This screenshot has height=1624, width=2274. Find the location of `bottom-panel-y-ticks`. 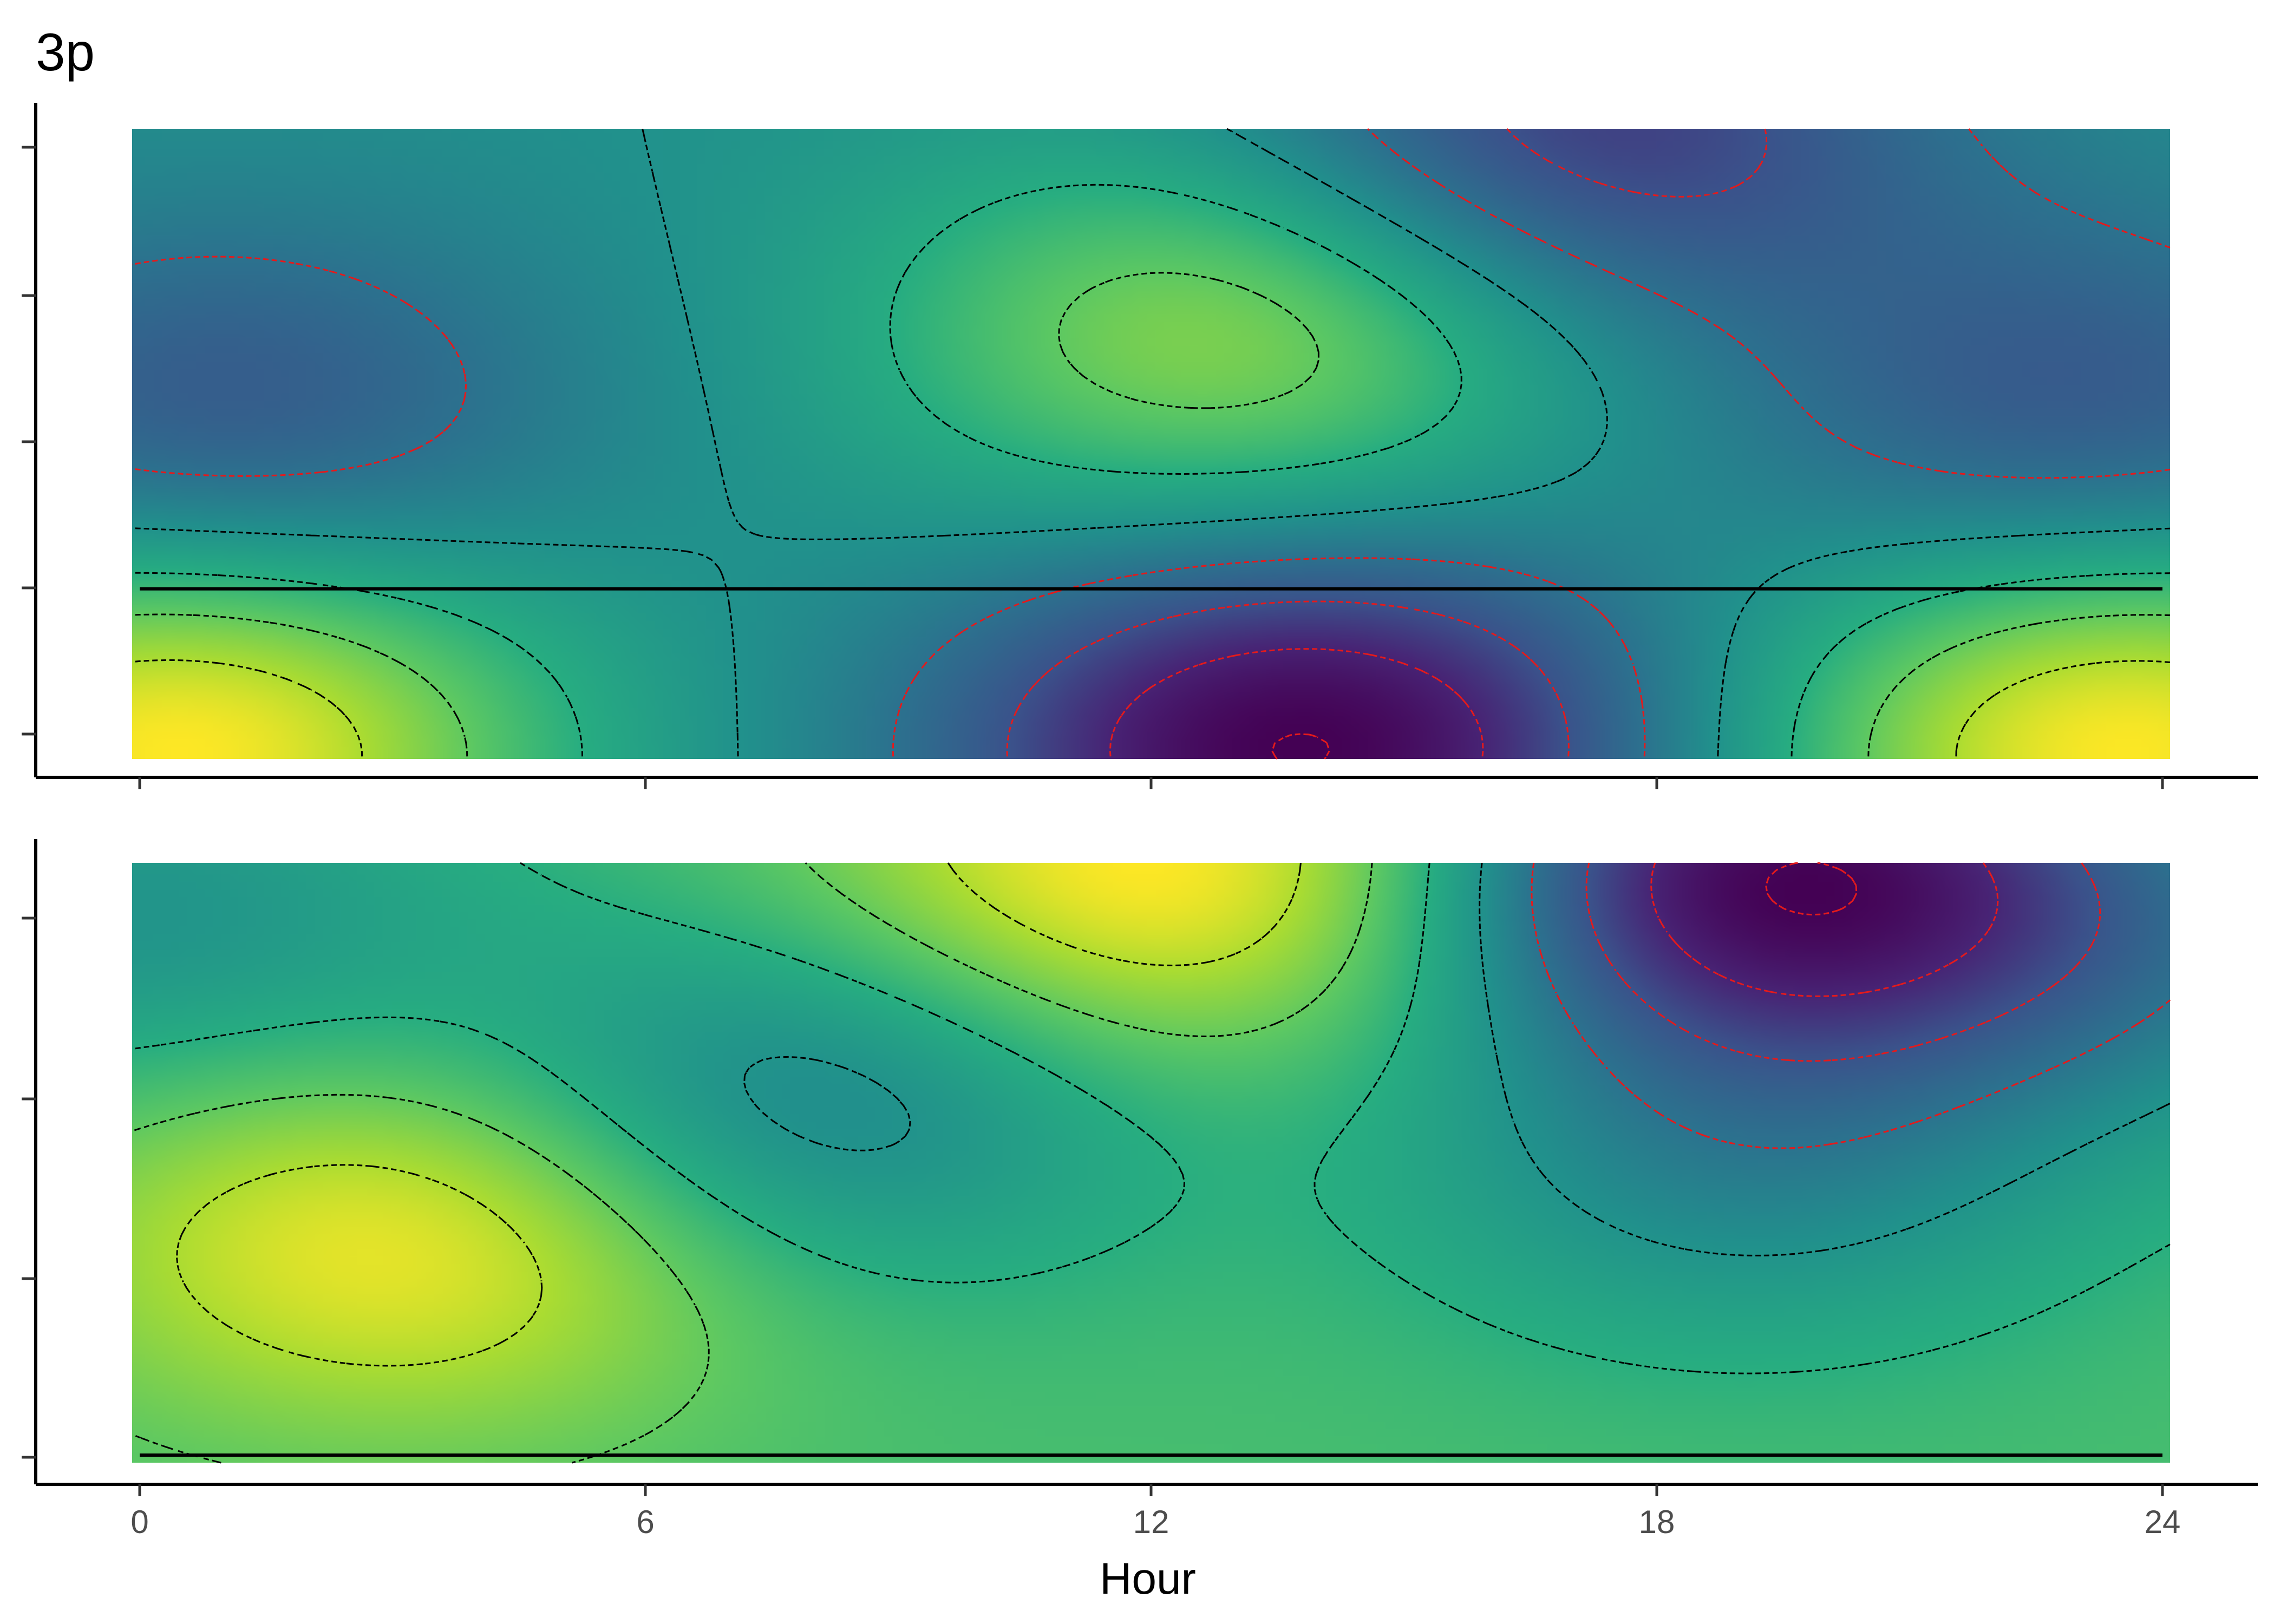

bottom-panel-y-ticks is located at coordinates (29, 1188).